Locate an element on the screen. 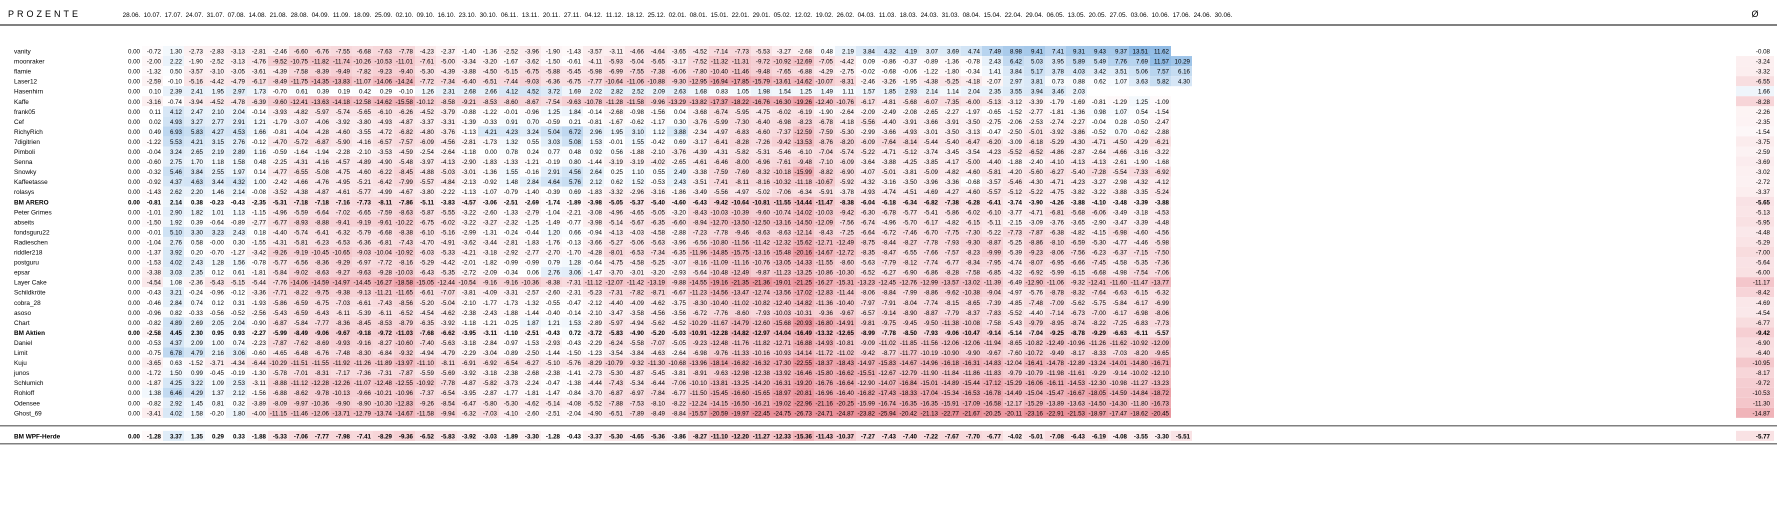 The image size is (1777, 520). cell-value: -1.90 is located at coordinates (553, 52).